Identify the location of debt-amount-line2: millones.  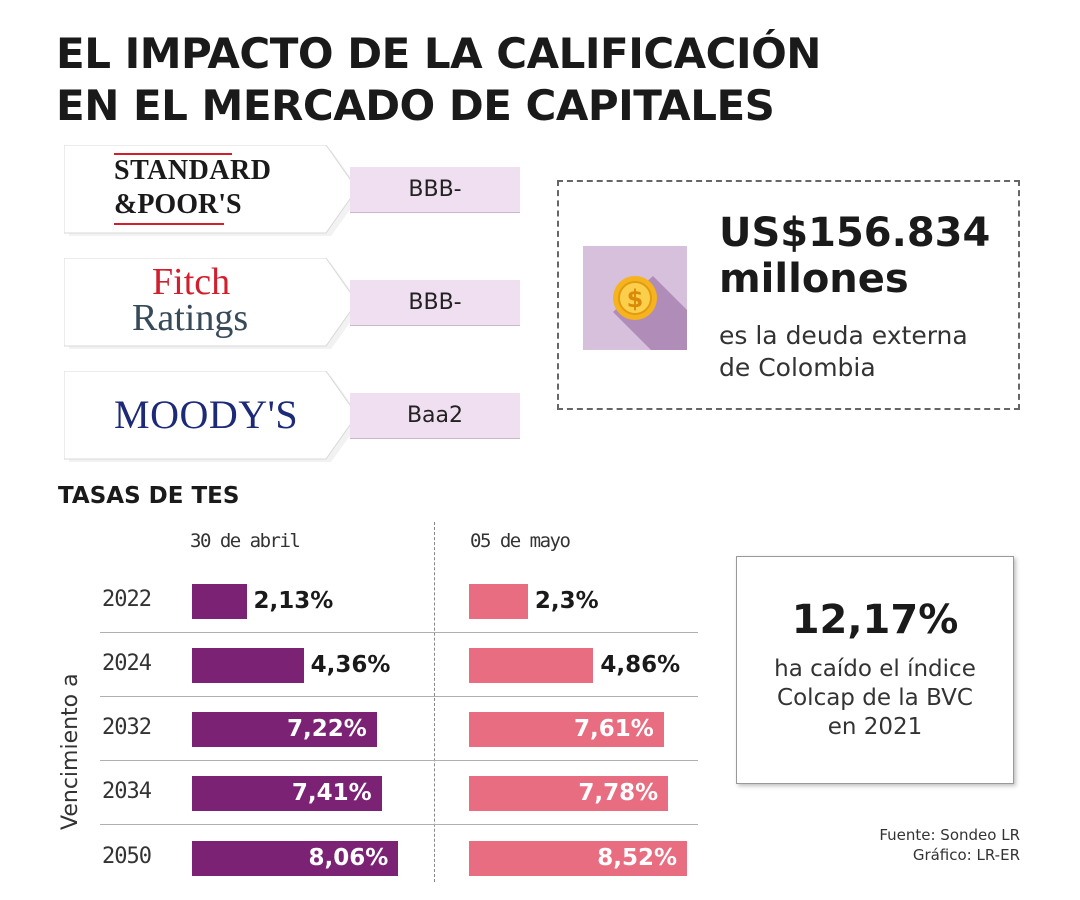
(814, 279).